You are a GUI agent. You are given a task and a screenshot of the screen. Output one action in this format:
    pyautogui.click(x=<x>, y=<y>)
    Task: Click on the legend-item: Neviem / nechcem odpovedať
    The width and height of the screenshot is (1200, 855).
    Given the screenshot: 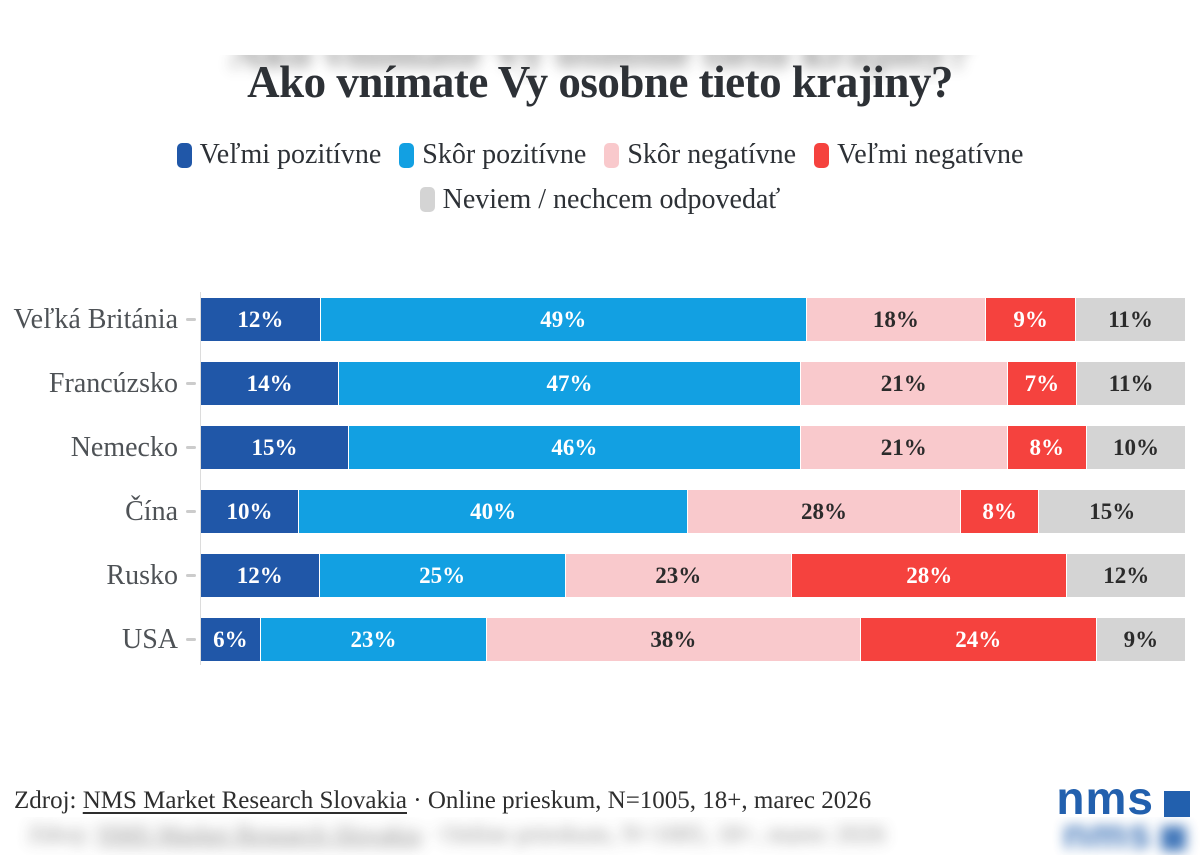 What is the action you would take?
    pyautogui.click(x=600, y=200)
    